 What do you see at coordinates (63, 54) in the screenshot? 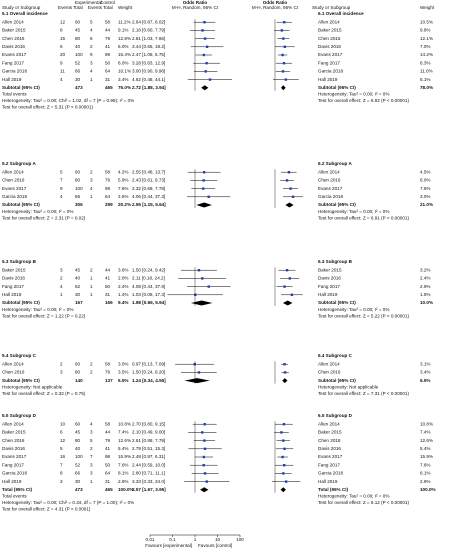
I see `cell: 20` at bounding box center [63, 54].